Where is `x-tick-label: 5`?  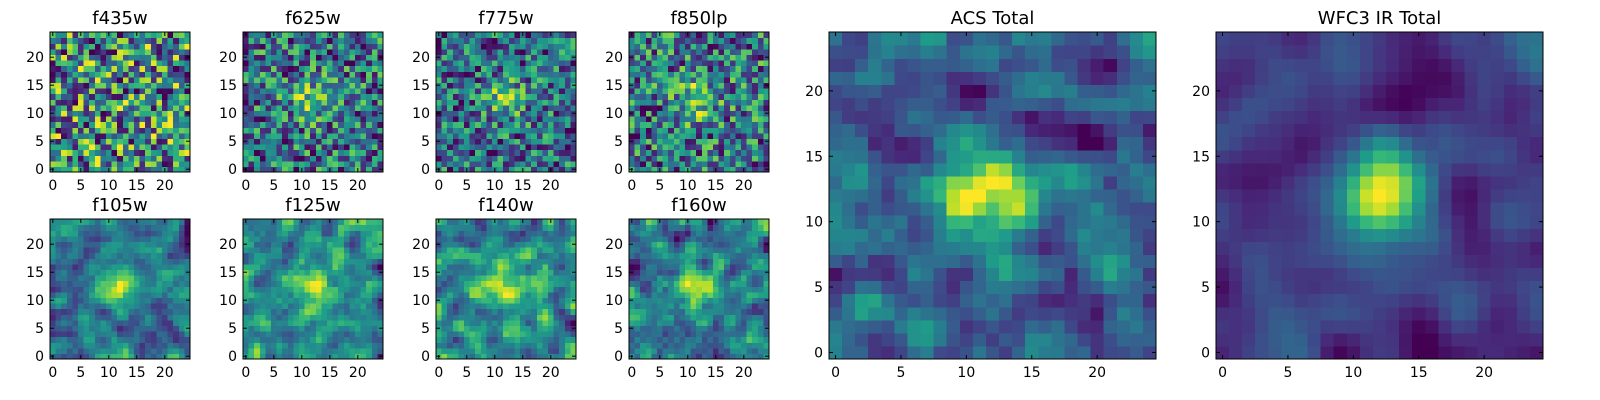 x-tick-label: 5 is located at coordinates (80, 373).